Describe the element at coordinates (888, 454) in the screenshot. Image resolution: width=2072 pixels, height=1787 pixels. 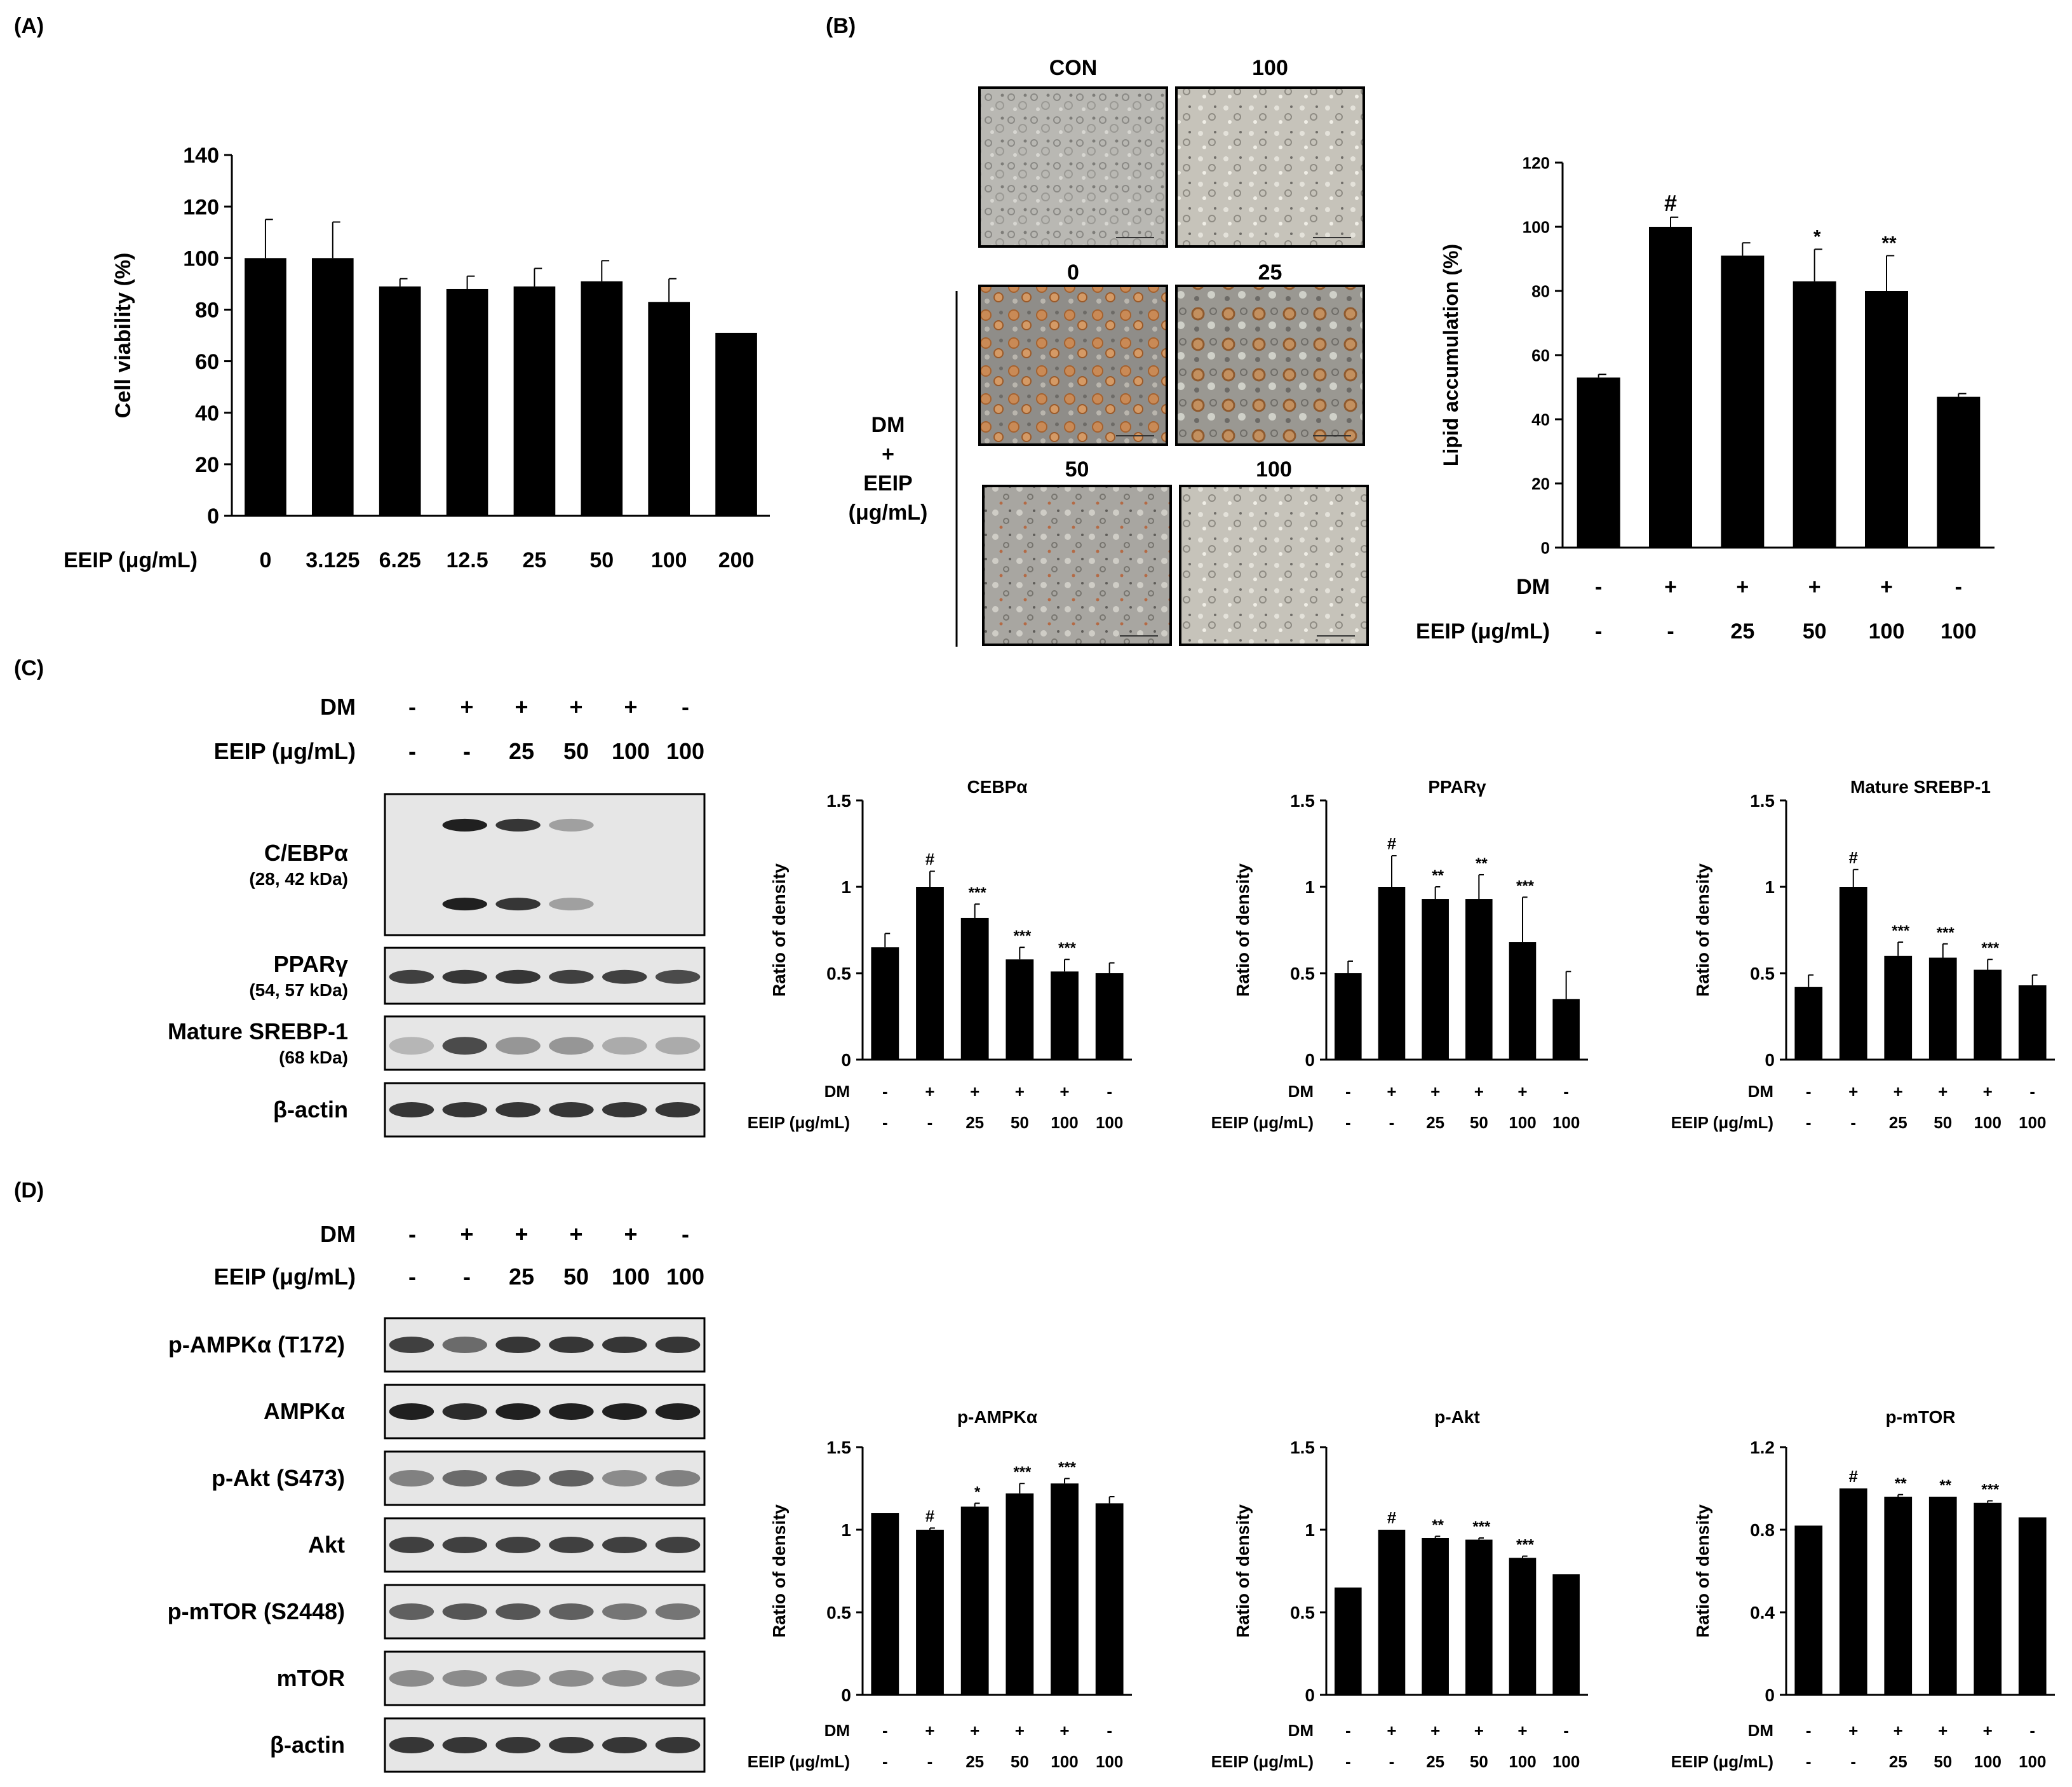
I see `group-label: +` at that location.